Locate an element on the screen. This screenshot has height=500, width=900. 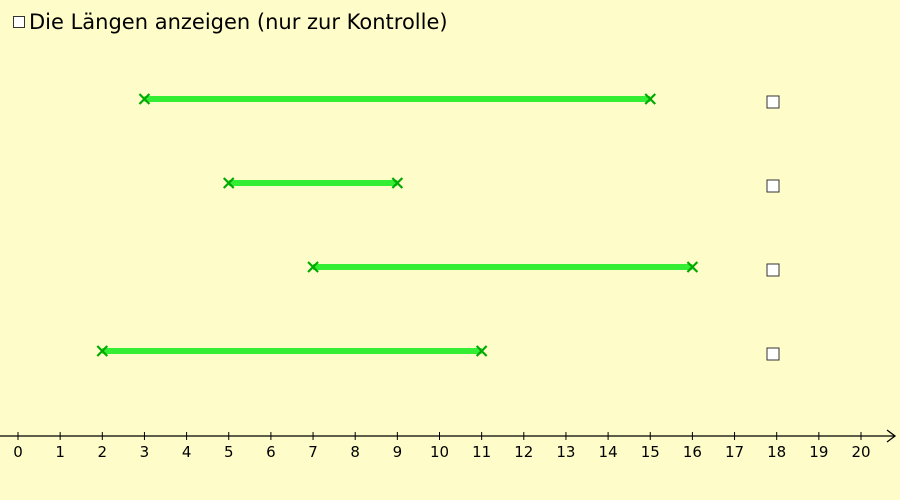
tick-label: 5 is located at coordinates (229, 452).